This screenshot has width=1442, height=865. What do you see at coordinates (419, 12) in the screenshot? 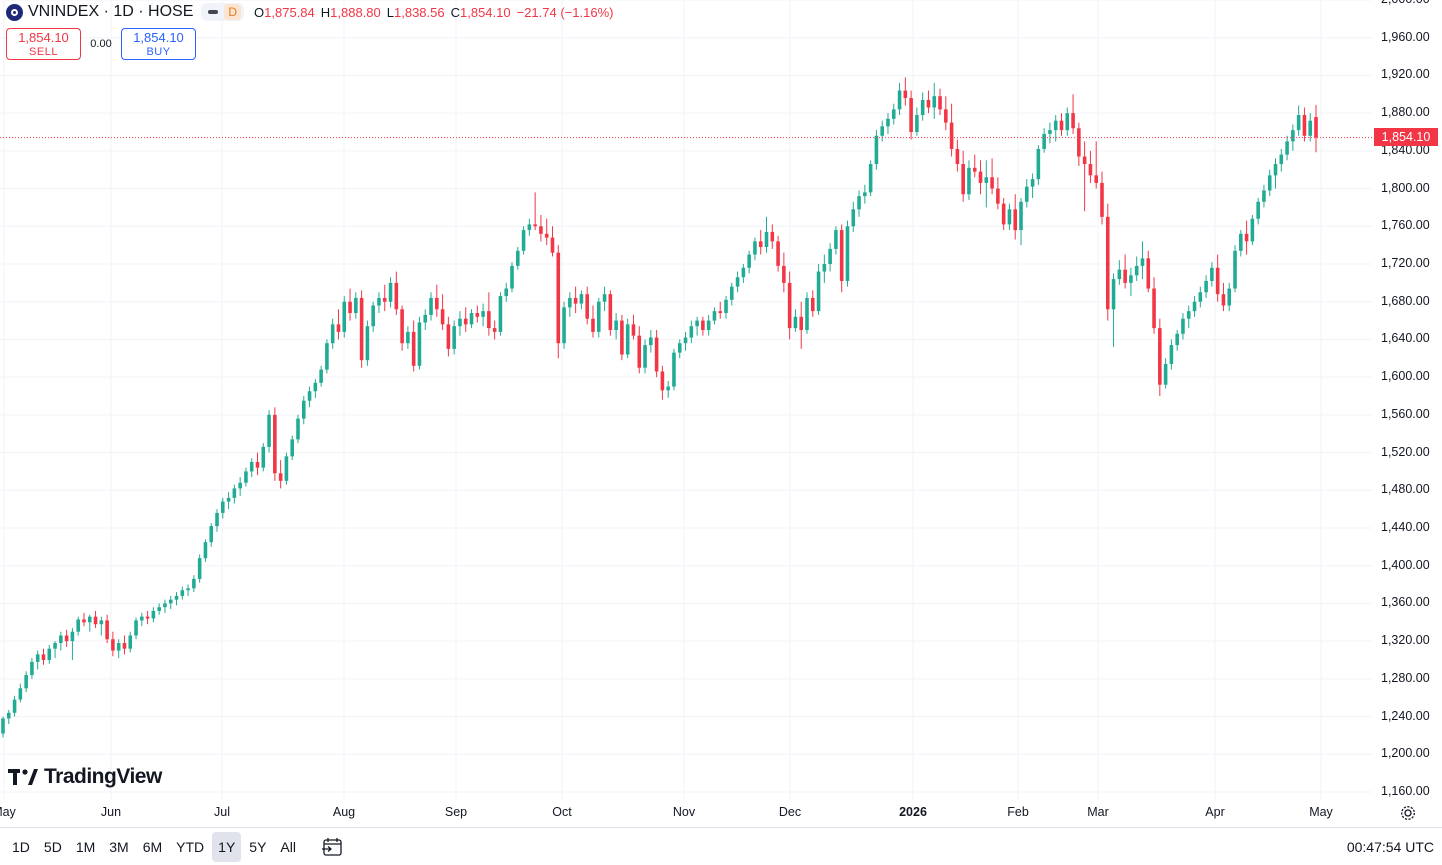
I see `low-value: 1,838.56` at bounding box center [419, 12].